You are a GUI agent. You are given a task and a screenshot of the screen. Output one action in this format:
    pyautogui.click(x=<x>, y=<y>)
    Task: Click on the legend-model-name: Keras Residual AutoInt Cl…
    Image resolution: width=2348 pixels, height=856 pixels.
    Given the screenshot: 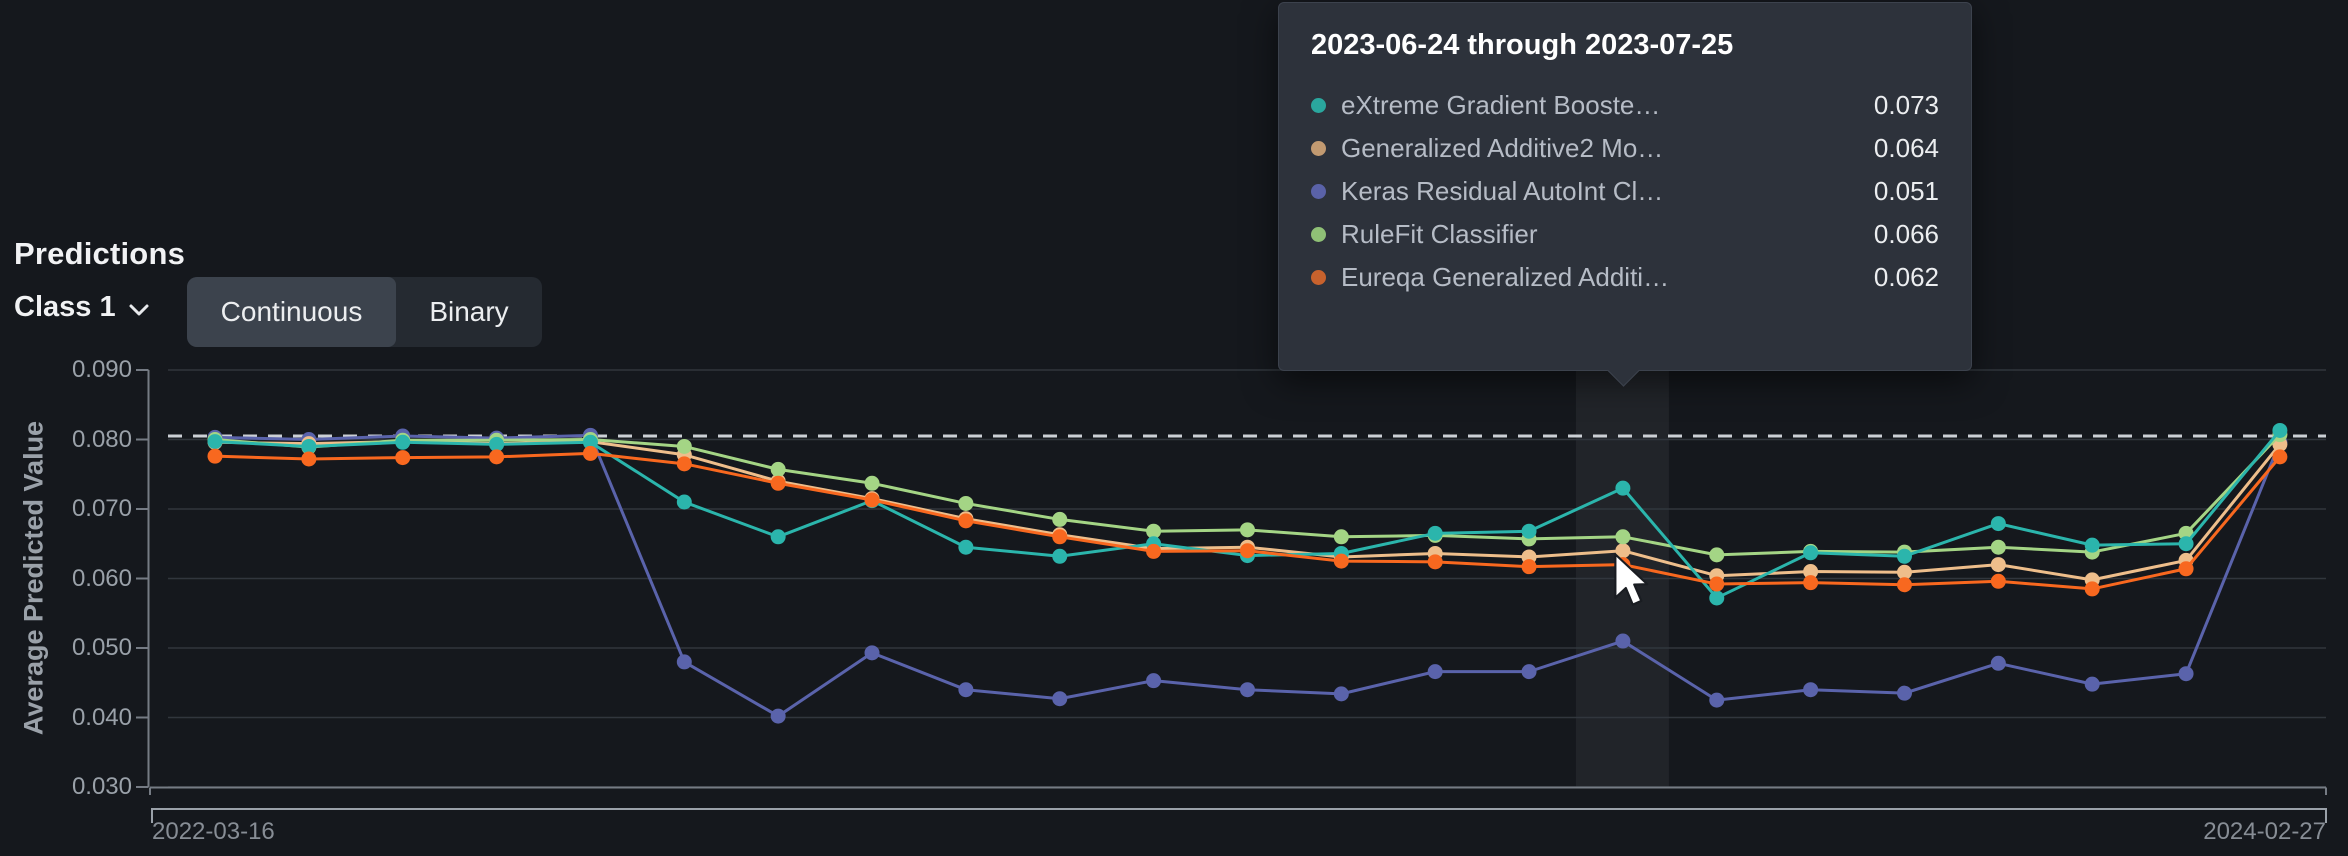 What is the action you would take?
    pyautogui.click(x=1502, y=191)
    